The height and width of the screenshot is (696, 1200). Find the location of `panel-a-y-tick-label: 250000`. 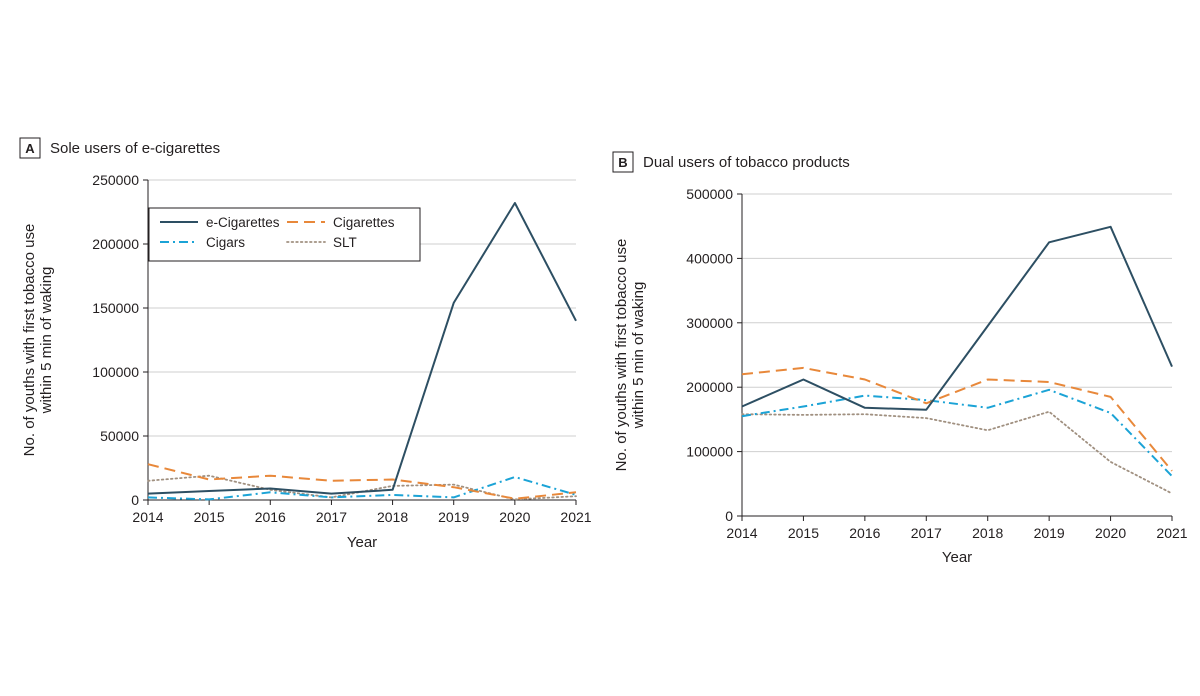

panel-a-y-tick-label: 250000 is located at coordinates (115, 180).